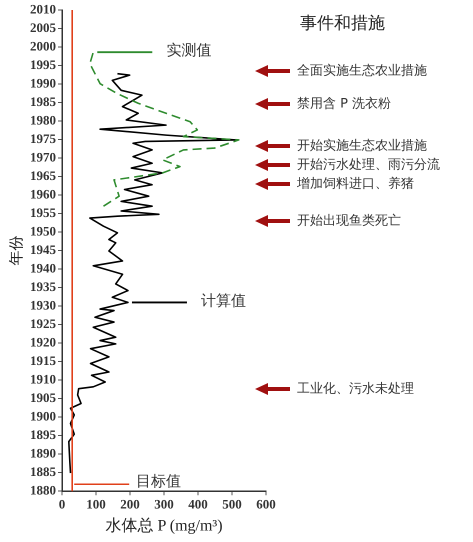 The image size is (473, 542). I want to click on text: 事件和措施, so click(342, 23).